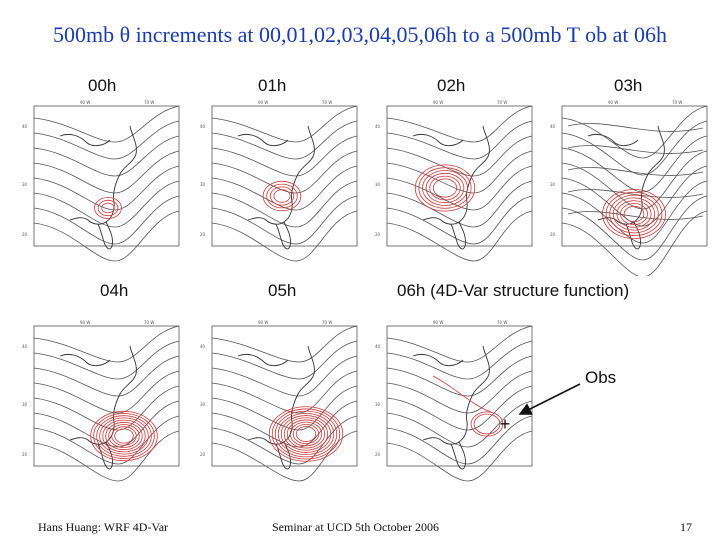 Image resolution: width=720 pixels, height=540 pixels. I want to click on panel-label-00h: 00h, so click(102, 85).